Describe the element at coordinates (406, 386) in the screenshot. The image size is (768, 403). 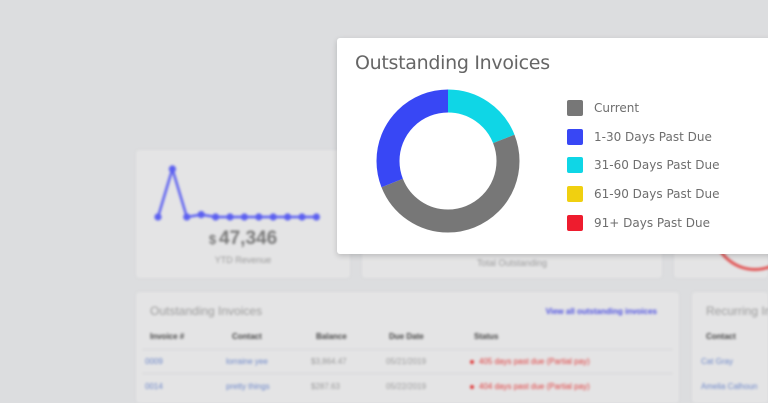
I see `due-date: 05/22/2019` at that location.